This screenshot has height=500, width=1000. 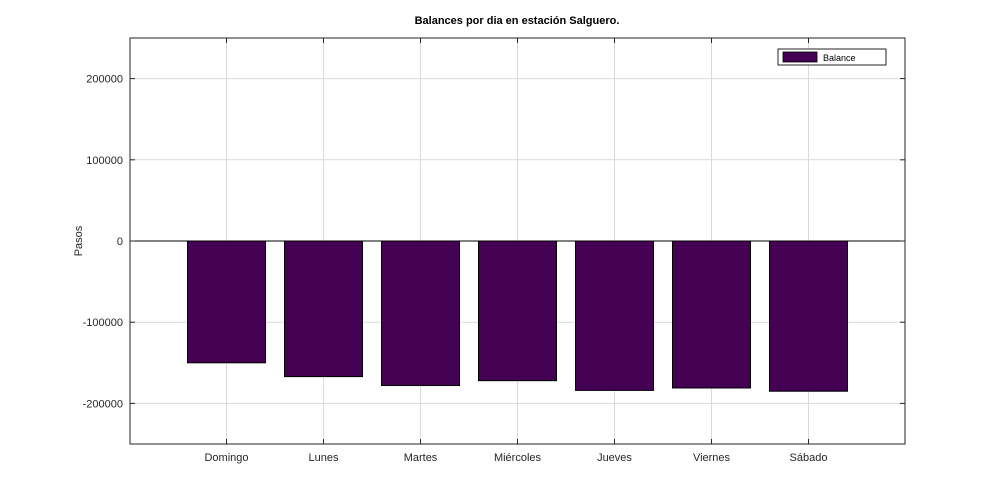 What do you see at coordinates (712, 458) in the screenshot?
I see `x-tick-label: Viernes` at bounding box center [712, 458].